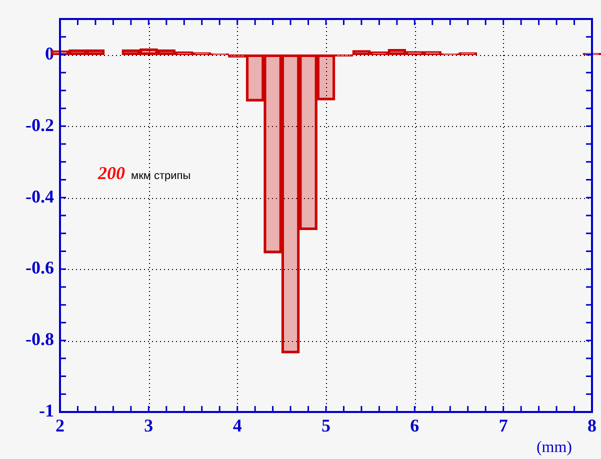 Image resolution: width=601 pixels, height=459 pixels. Describe the element at coordinates (237, 425) in the screenshot. I see `x-tick-label: 4` at that location.